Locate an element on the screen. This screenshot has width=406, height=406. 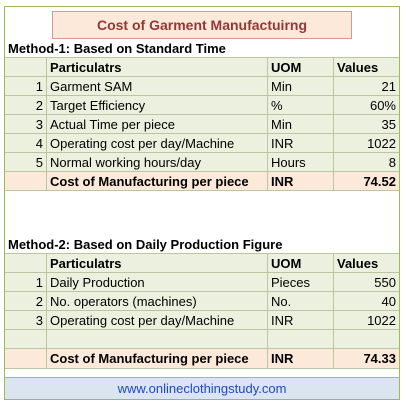
method1-heading: Method-1: Based on Standard Time is located at coordinates (117, 48).